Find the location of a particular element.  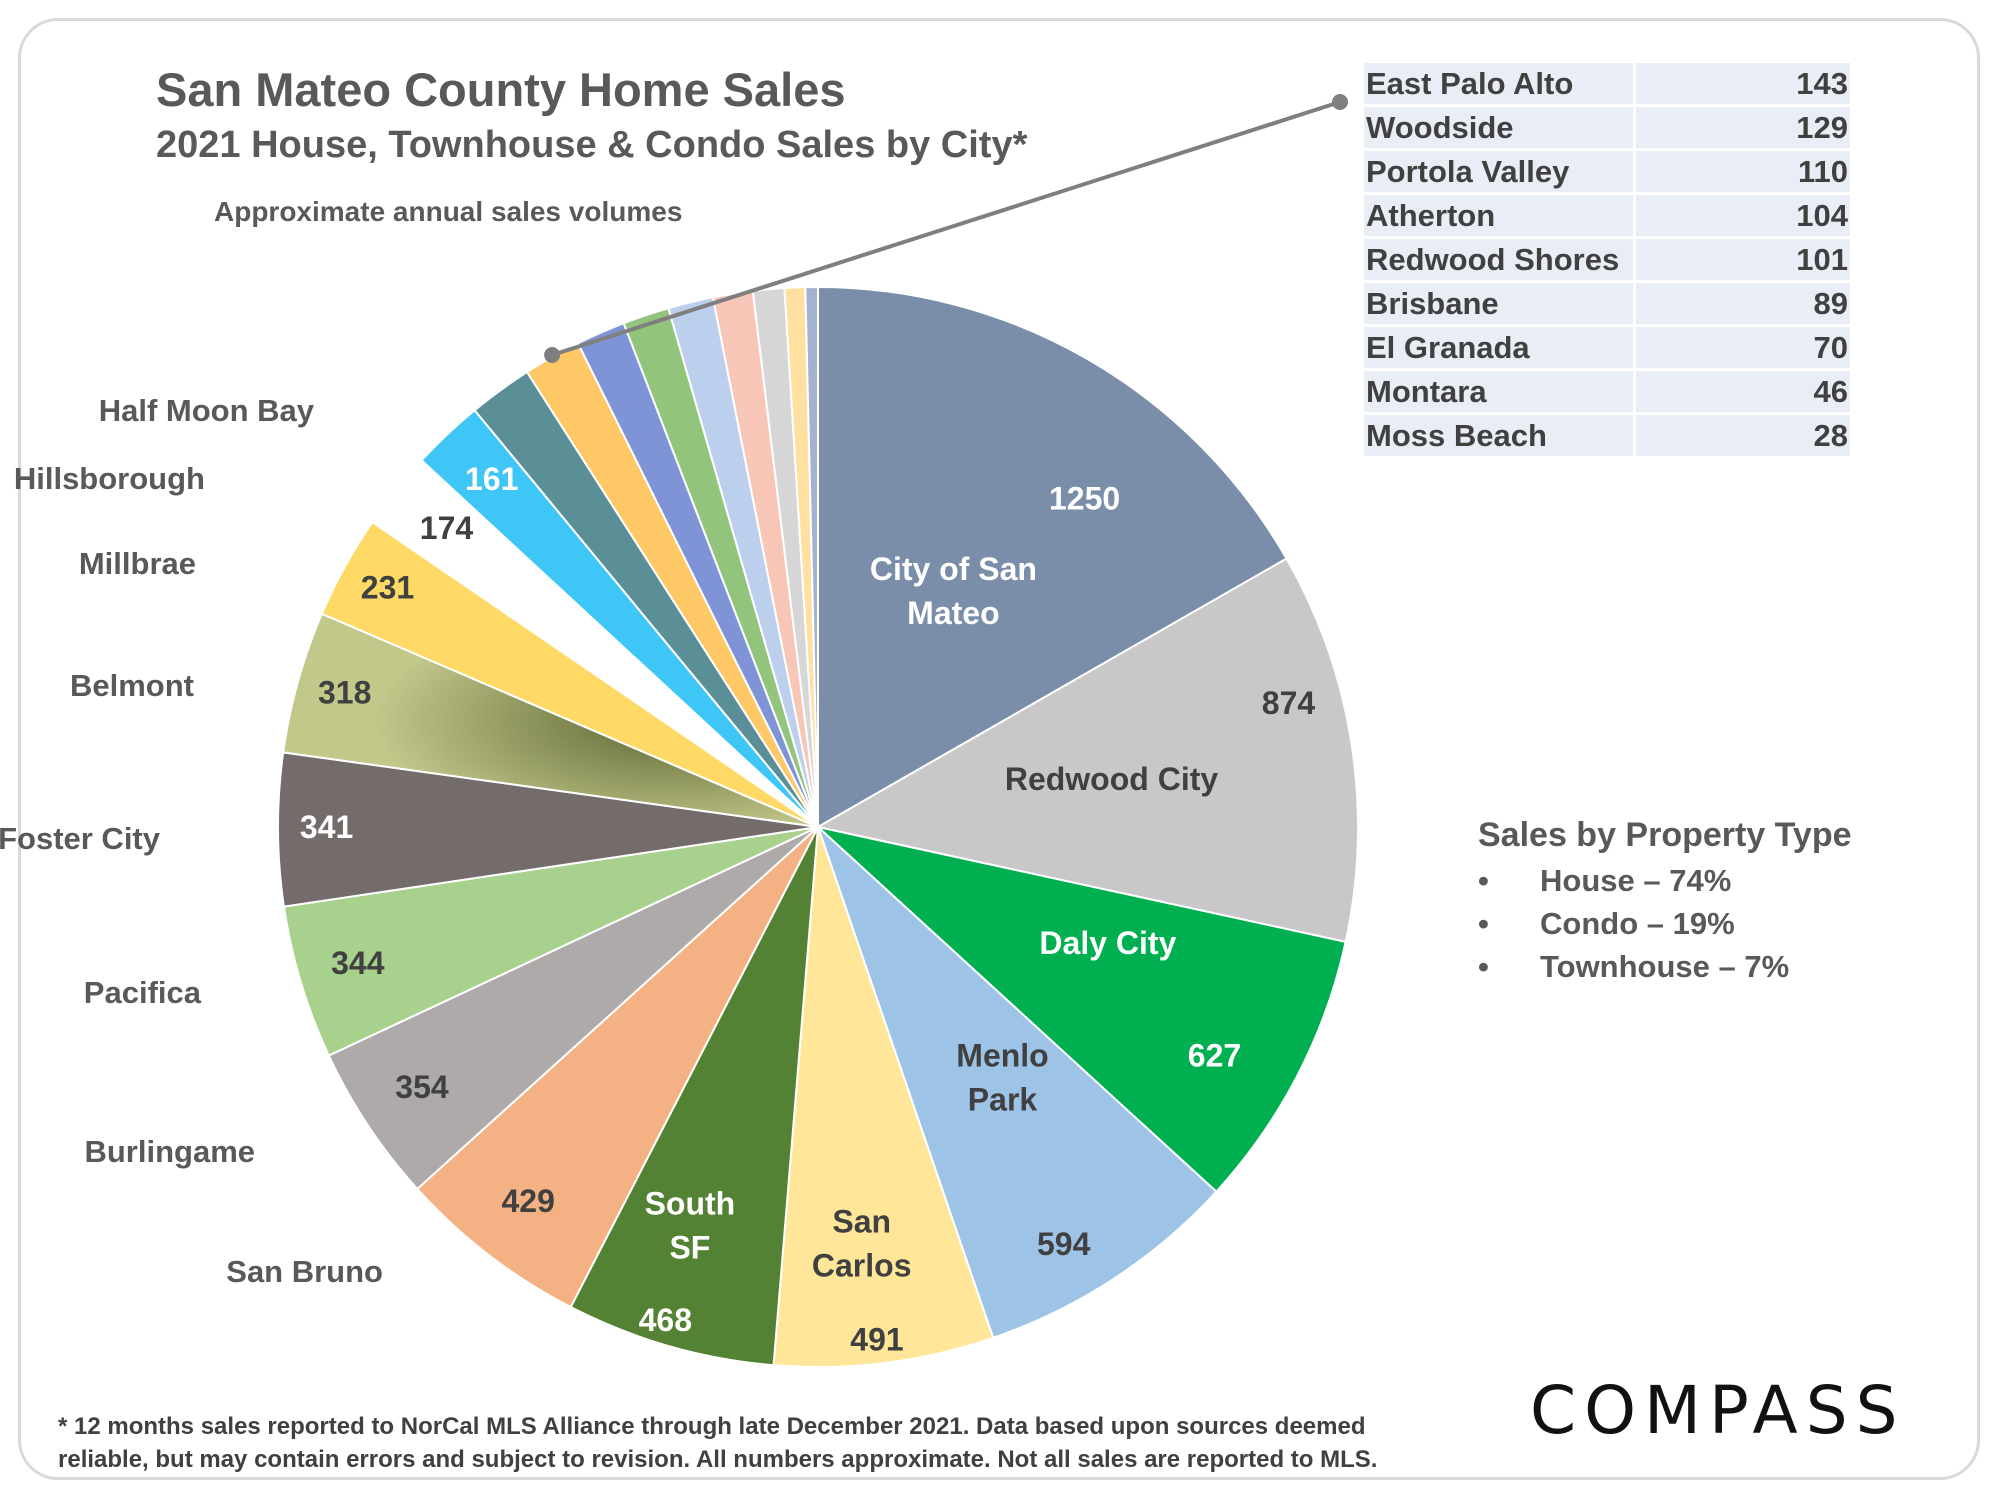

slice-san-carlos is located at coordinates (883, 1097).